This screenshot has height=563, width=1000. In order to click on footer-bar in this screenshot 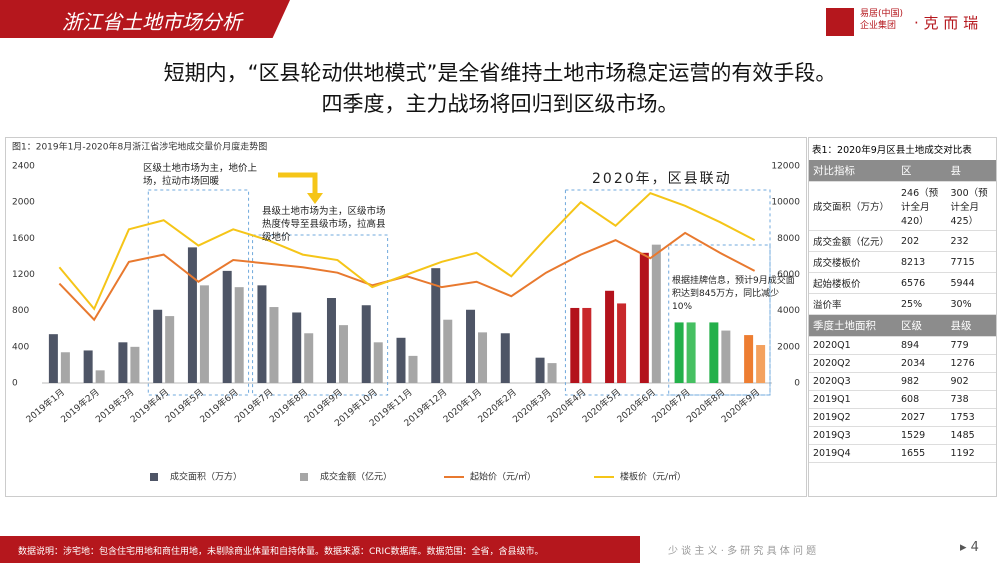, I will do `click(320, 549)`.